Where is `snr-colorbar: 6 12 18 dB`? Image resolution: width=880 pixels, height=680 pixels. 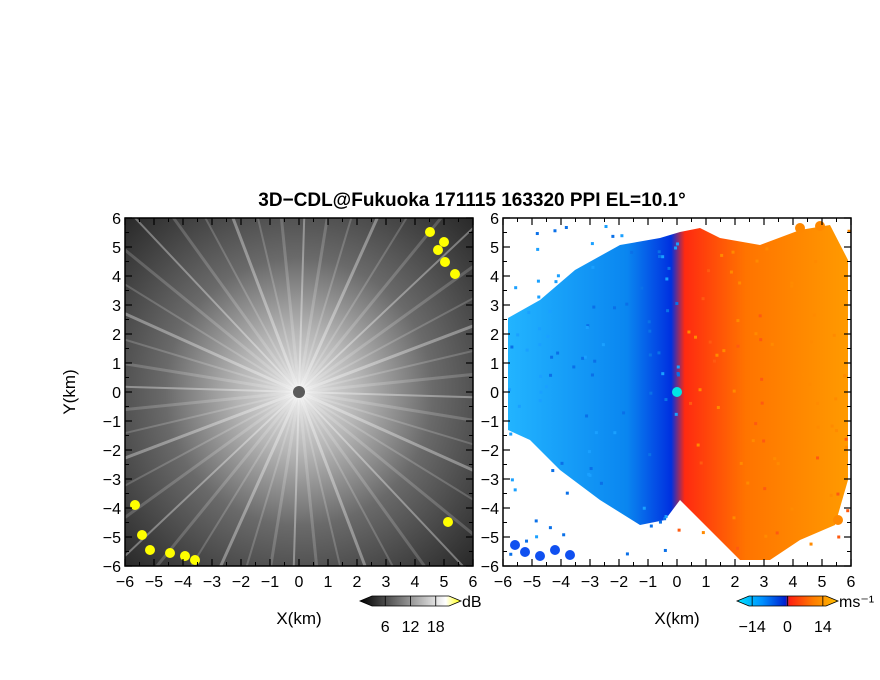 snr-colorbar: 6 12 18 dB is located at coordinates (420, 615).